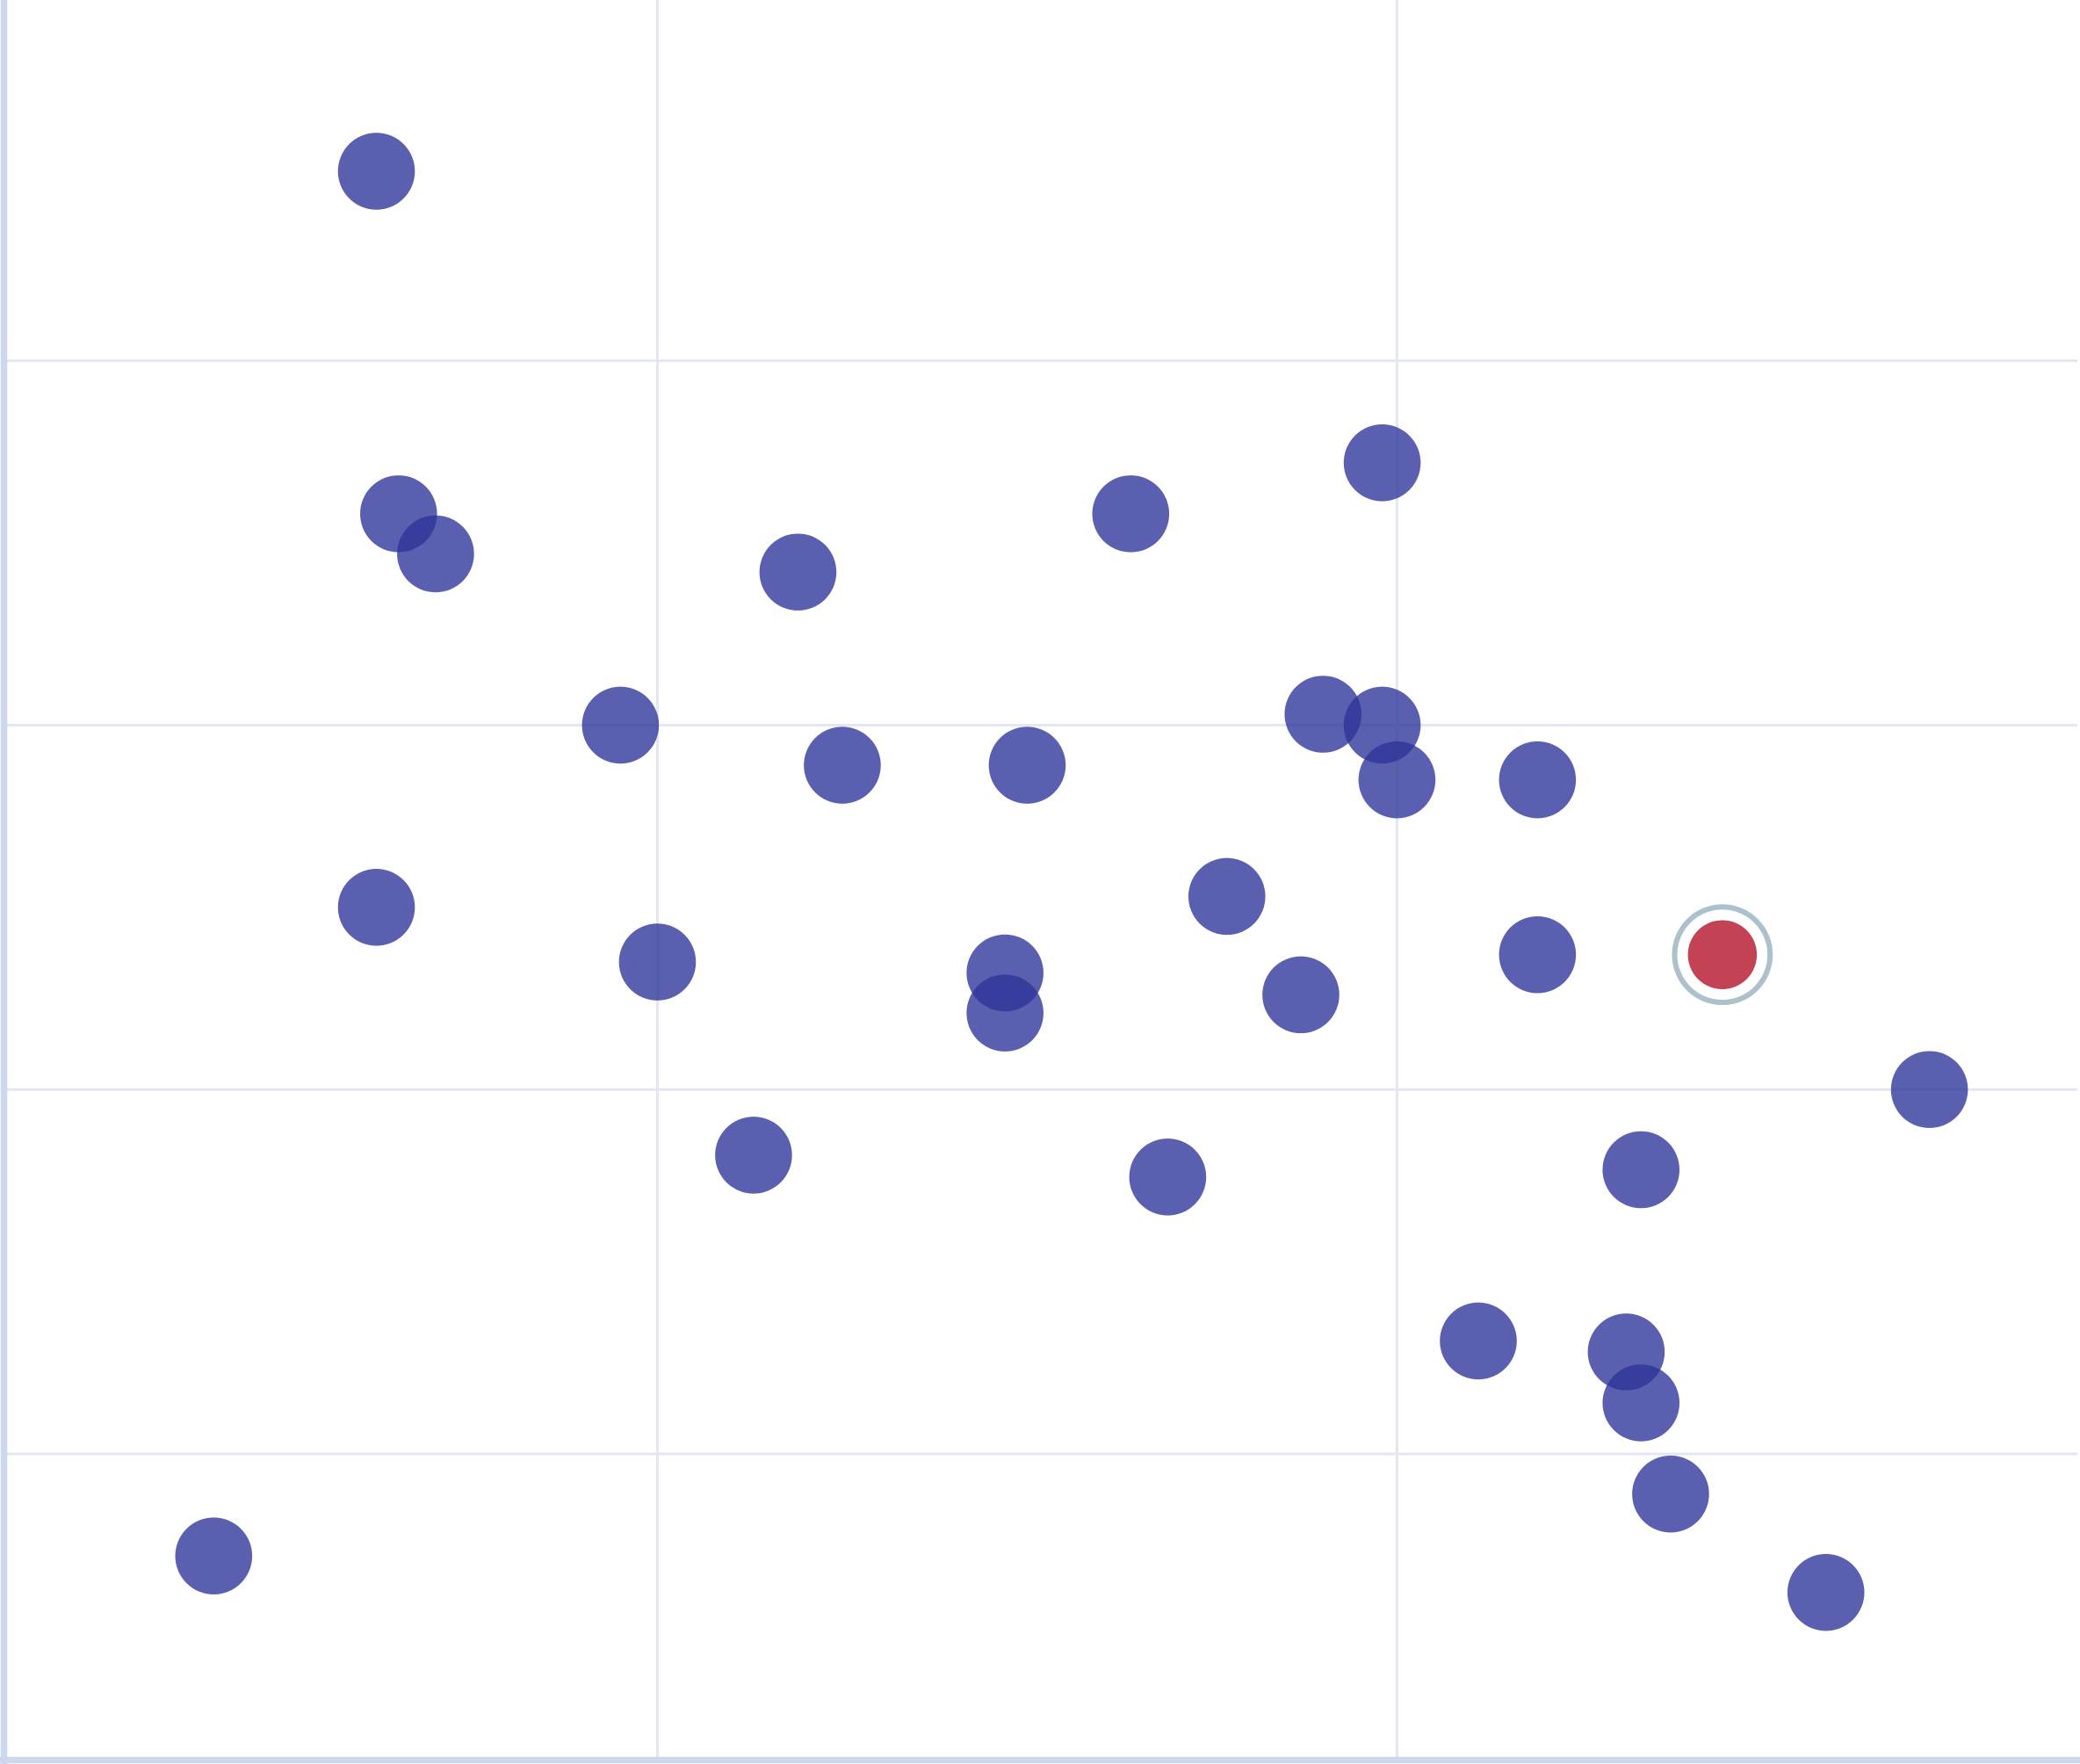 This screenshot has width=2080, height=1764. I want to click on highlighted-data-point, so click(1722, 955).